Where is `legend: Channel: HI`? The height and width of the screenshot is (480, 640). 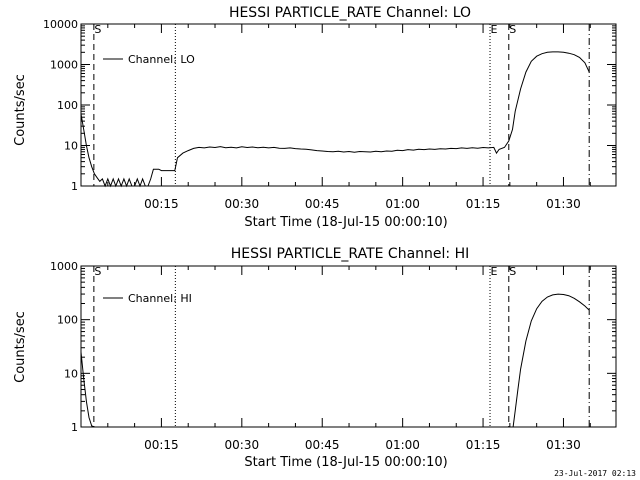
legend: Channel: HI is located at coordinates (147, 298).